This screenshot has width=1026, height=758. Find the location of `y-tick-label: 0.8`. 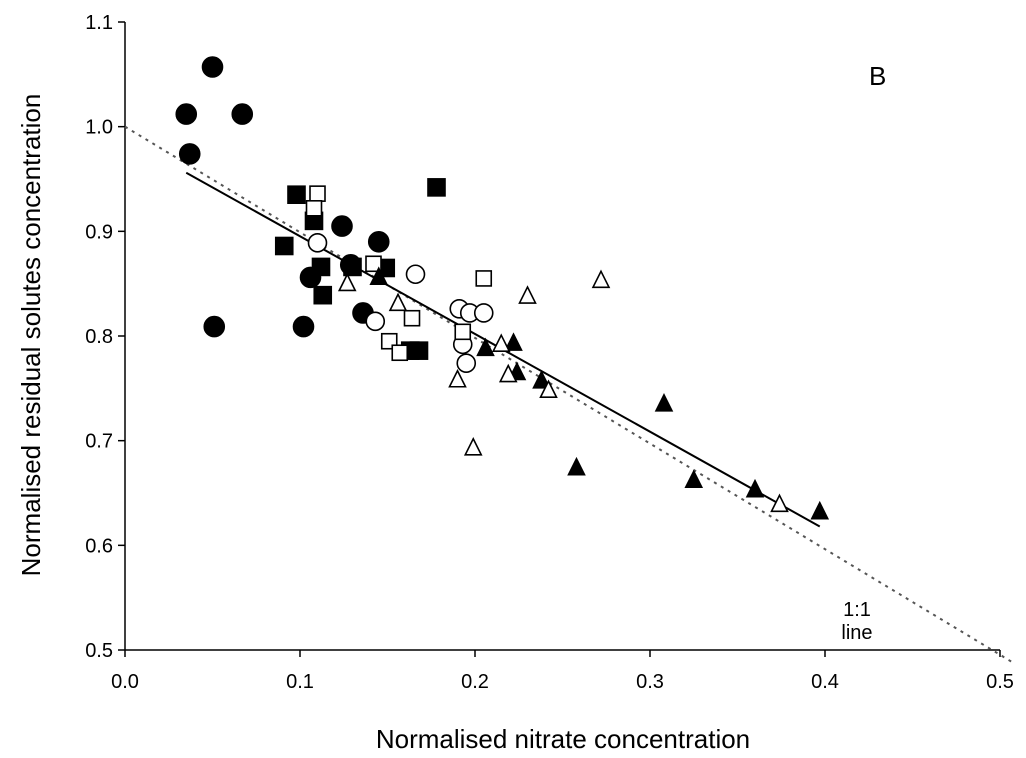

y-tick-label: 0.8 is located at coordinates (99, 337).